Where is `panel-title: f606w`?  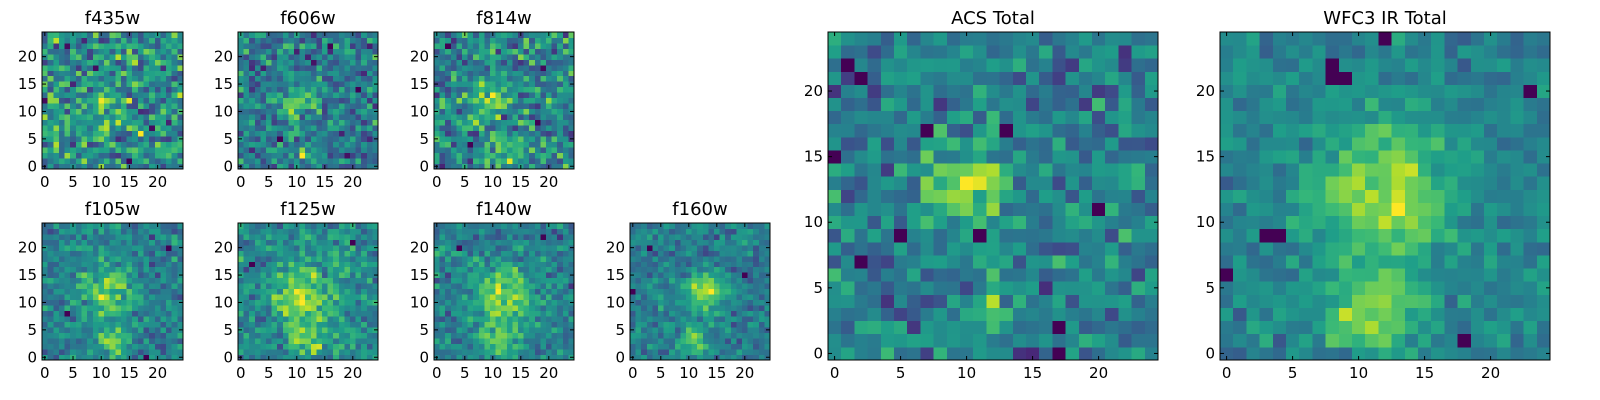
panel-title: f606w is located at coordinates (307, 18).